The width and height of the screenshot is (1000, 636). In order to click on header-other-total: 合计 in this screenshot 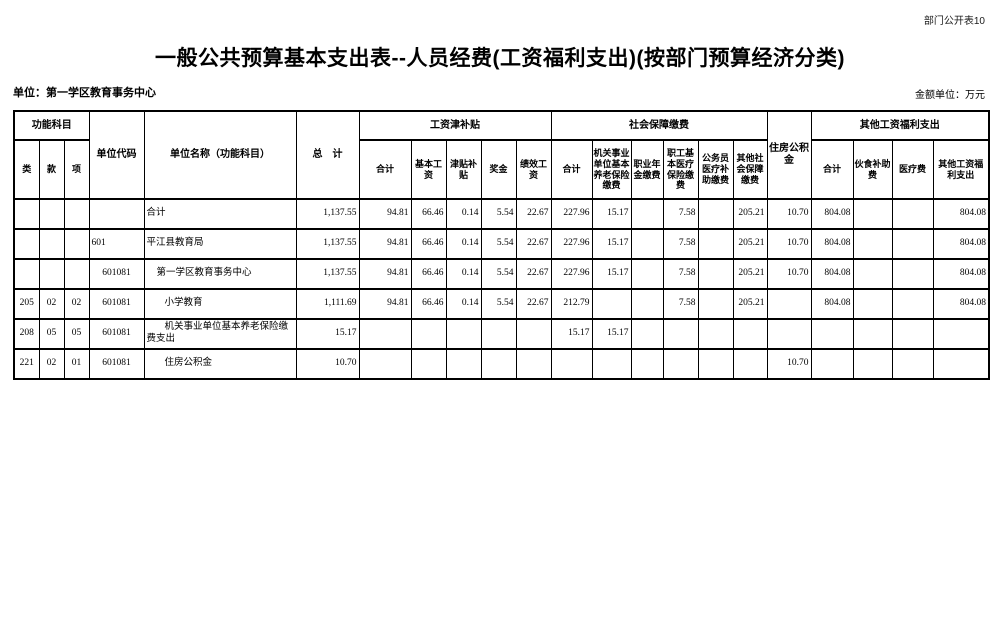, I will do `click(832, 169)`.